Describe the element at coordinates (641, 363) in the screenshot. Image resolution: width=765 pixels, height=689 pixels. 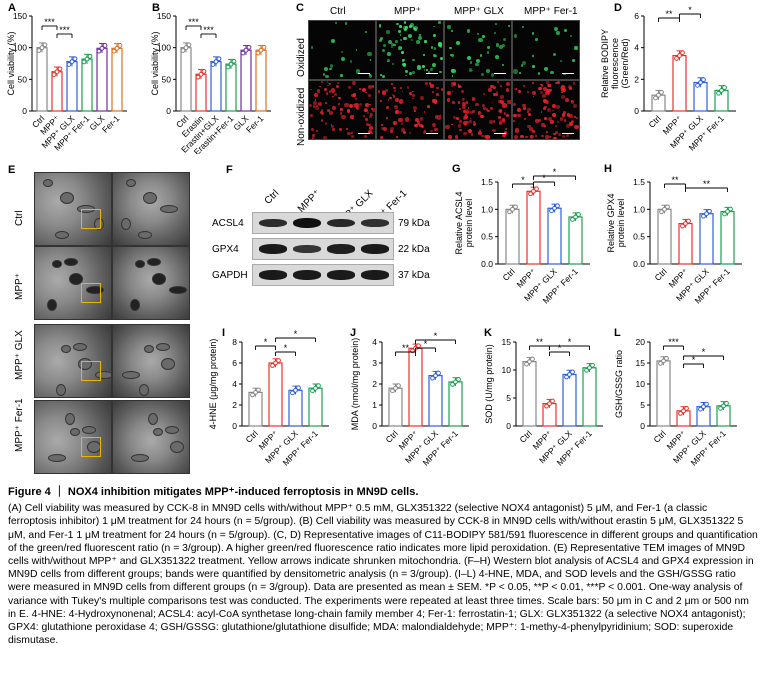
I see `y-tick-label: 15` at that location.